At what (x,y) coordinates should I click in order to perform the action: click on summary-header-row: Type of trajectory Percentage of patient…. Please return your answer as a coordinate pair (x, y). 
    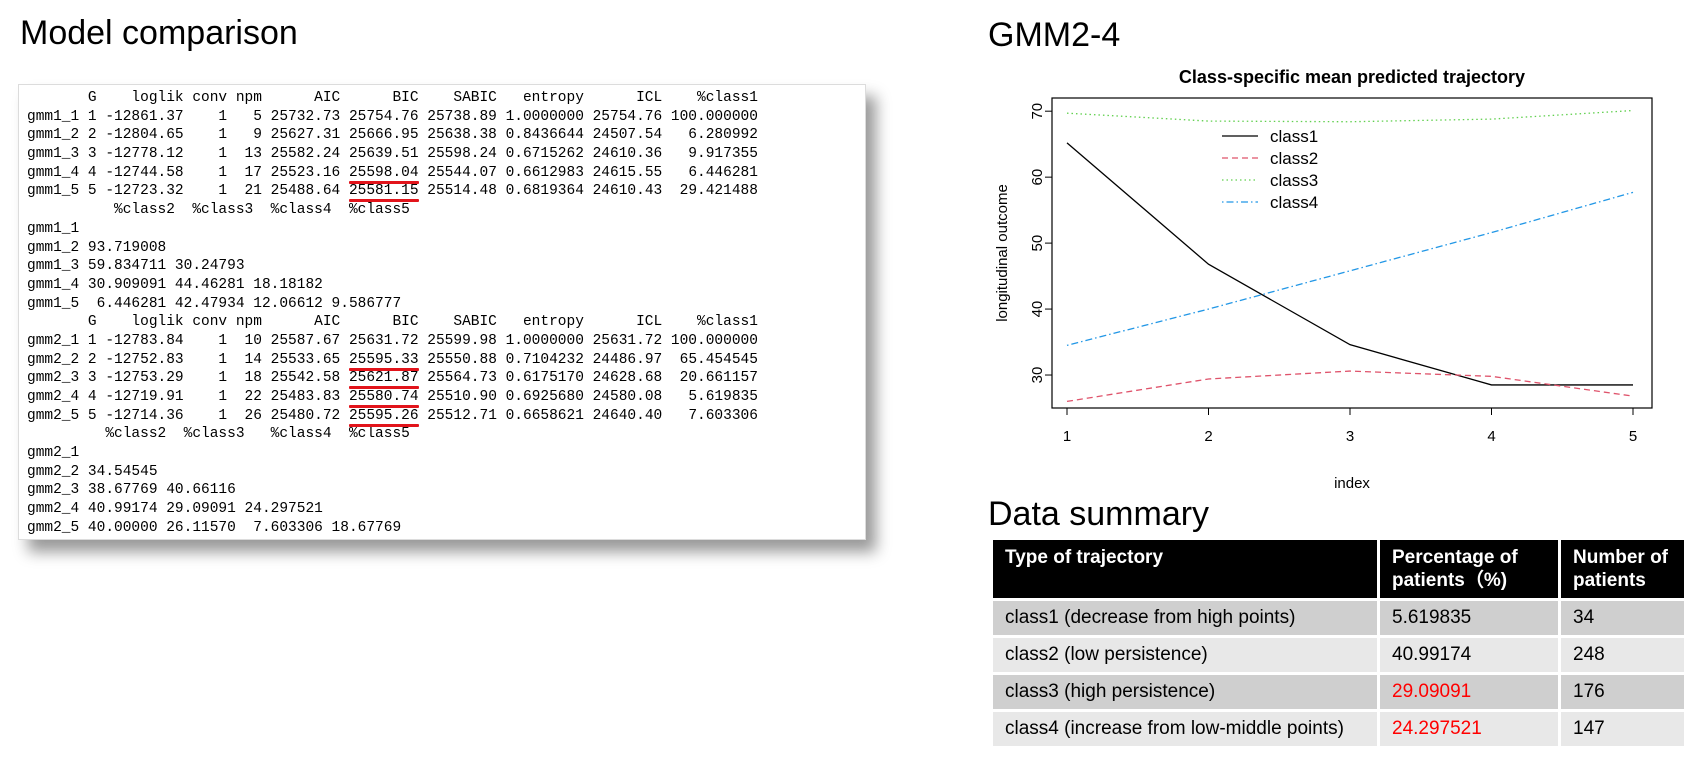
    Looking at the image, I should click on (1338, 570).